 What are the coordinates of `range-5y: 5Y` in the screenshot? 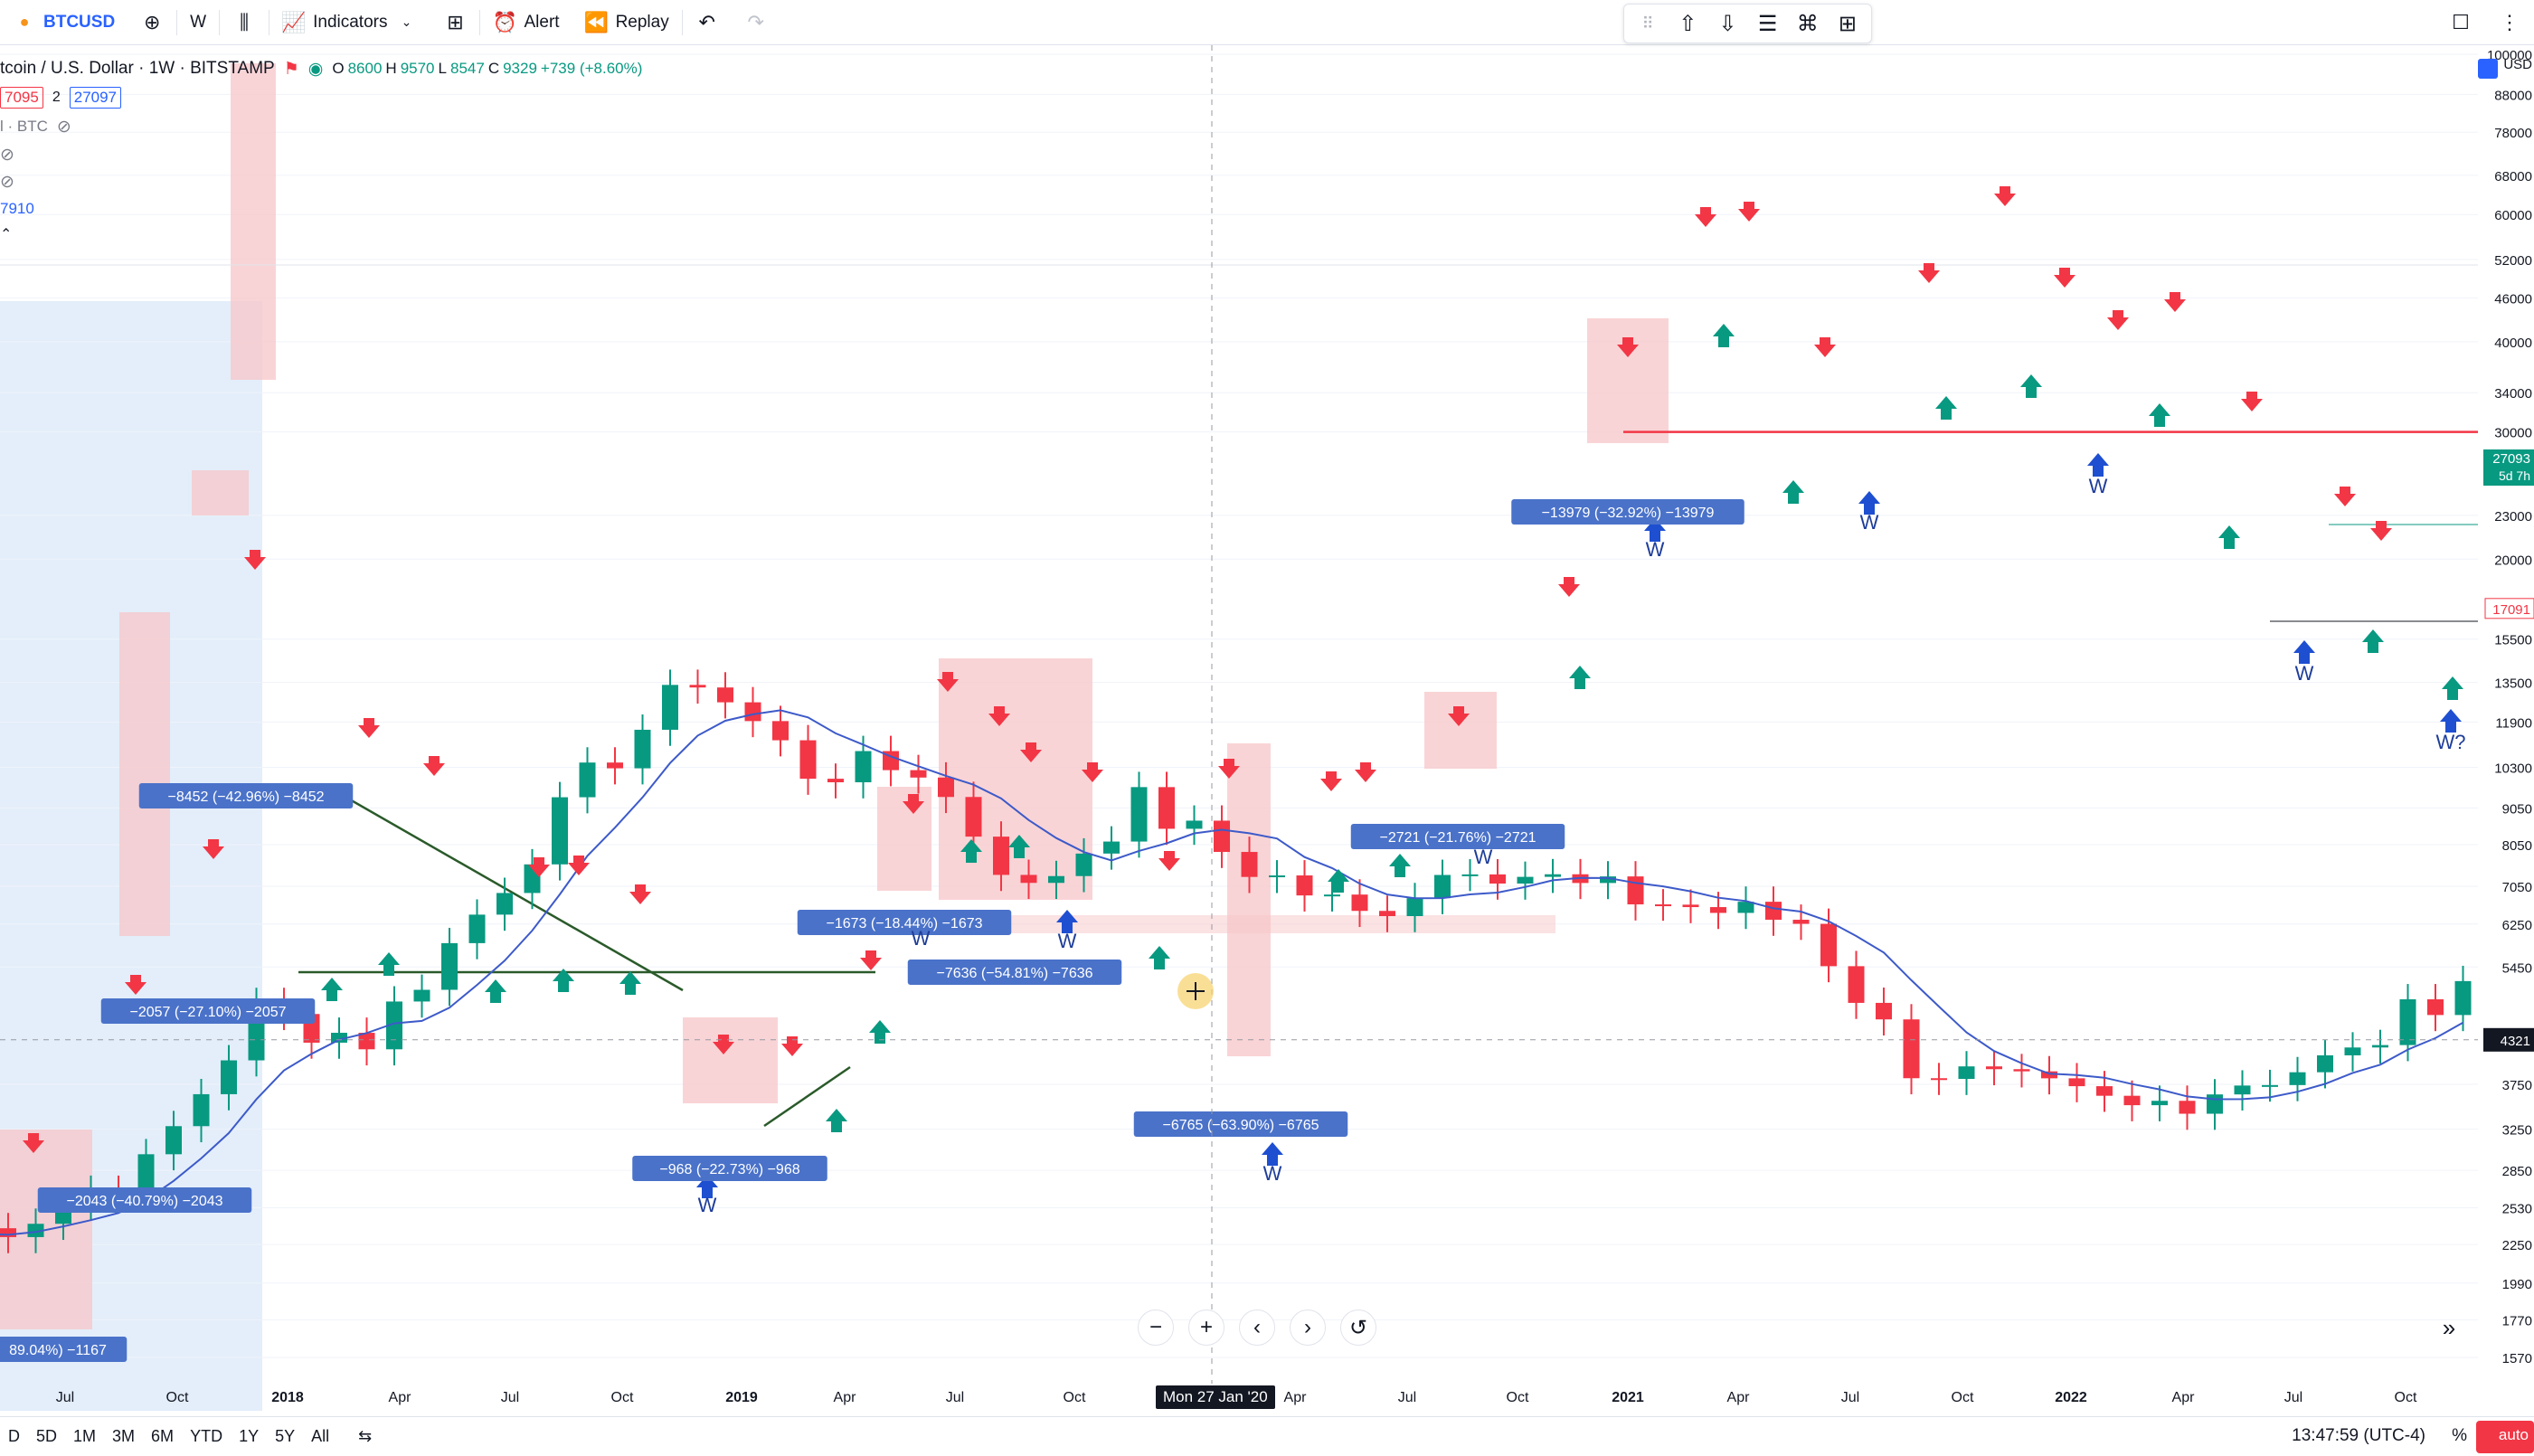 It's located at (285, 1436).